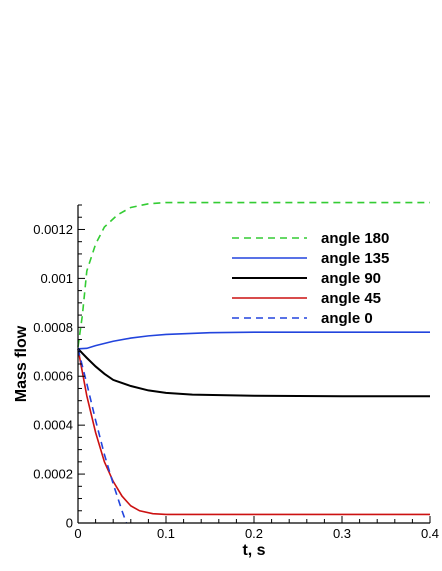  I want to click on legend-label: angle 135, so click(355, 258).